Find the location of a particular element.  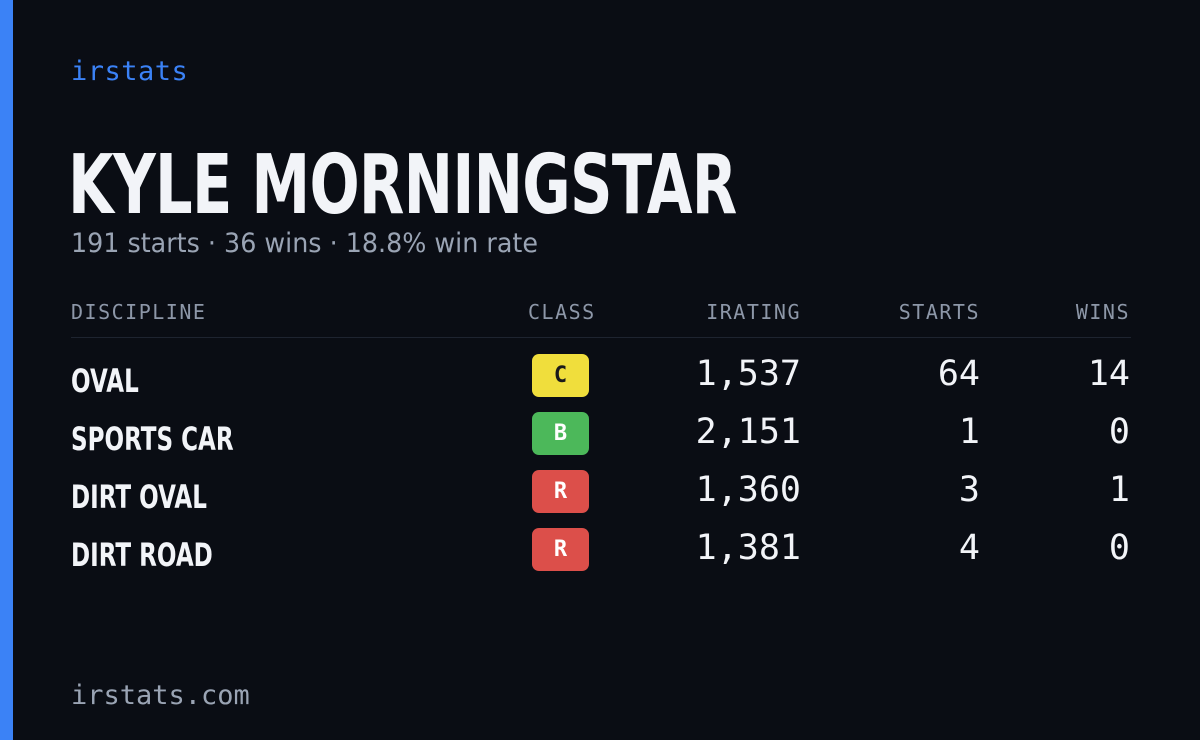

driver-summary: 191 starts · 36 wins · 18.8% win rate is located at coordinates (304, 243).